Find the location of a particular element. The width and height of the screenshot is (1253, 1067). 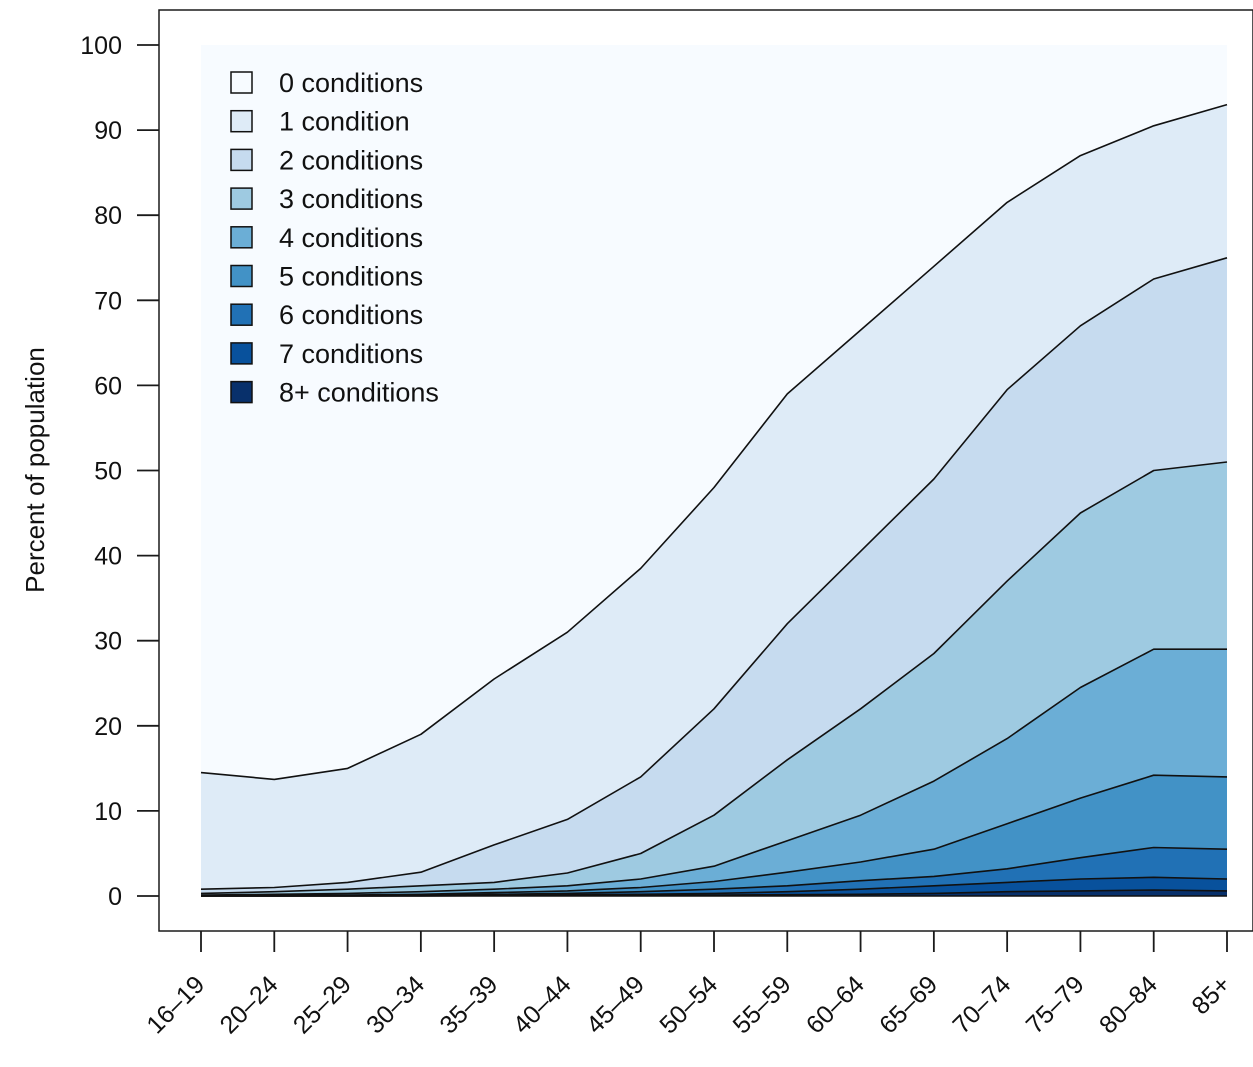

x-tick-label-5: 40–44 is located at coordinates (542, 1004).